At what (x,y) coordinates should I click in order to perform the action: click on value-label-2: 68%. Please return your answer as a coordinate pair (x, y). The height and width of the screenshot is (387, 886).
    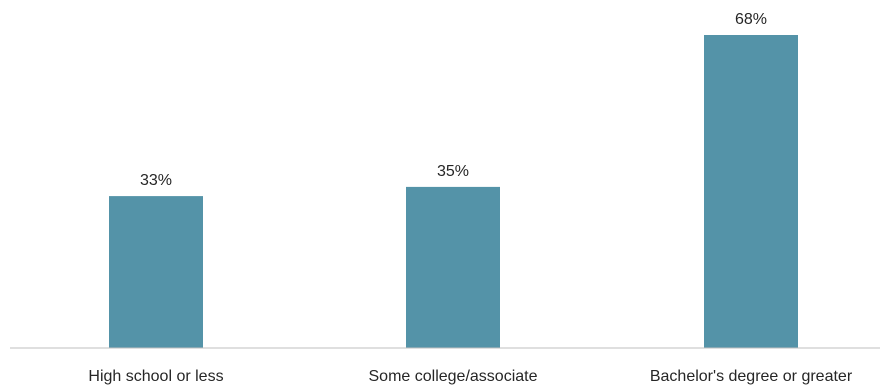
    Looking at the image, I should click on (751, 19).